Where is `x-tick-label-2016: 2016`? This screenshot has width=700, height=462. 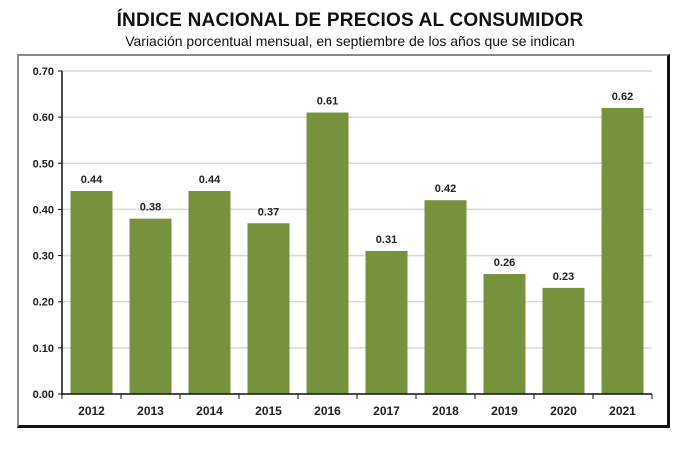 x-tick-label-2016: 2016 is located at coordinates (327, 411).